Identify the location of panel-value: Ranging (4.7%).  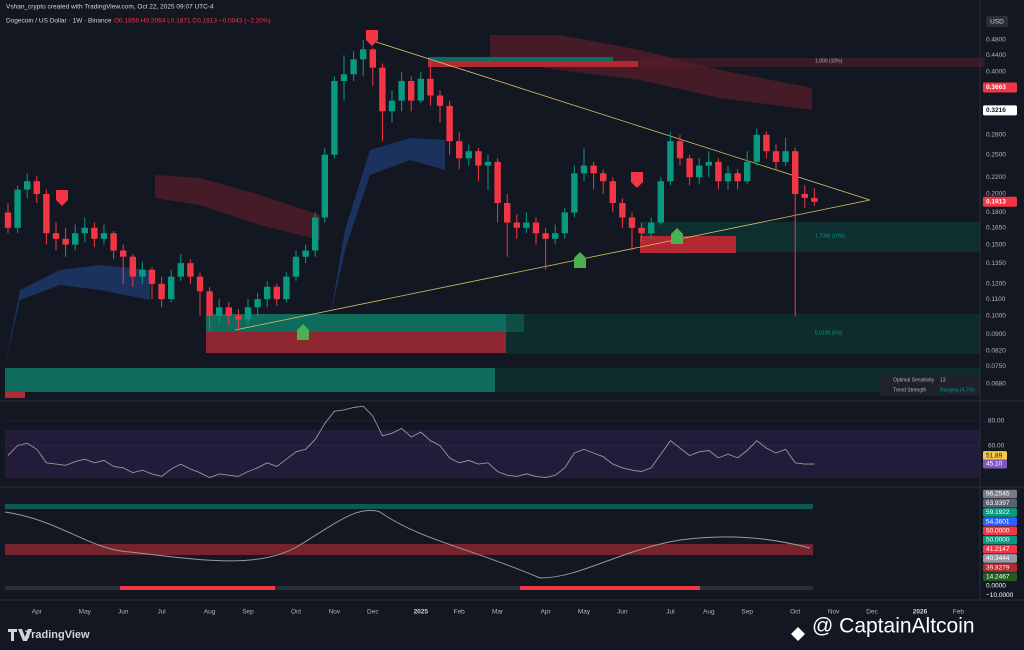
(957, 390).